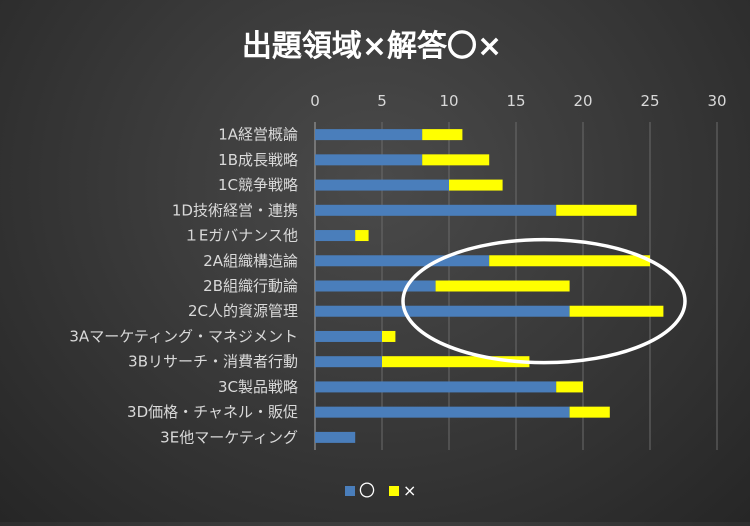 This screenshot has width=750, height=526. What do you see at coordinates (649, 101) in the screenshot?
I see `x-tick-label: 25` at bounding box center [649, 101].